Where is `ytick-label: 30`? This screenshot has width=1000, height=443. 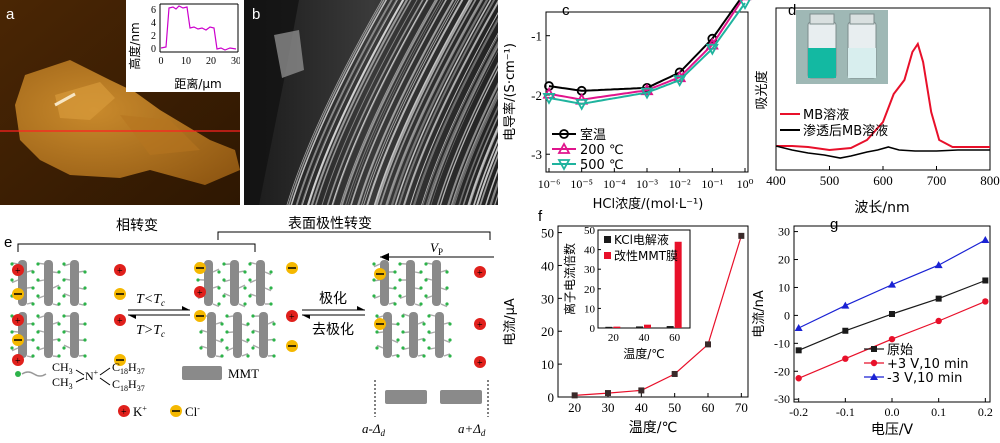
ytick-label: 30 is located at coordinates (547, 298).